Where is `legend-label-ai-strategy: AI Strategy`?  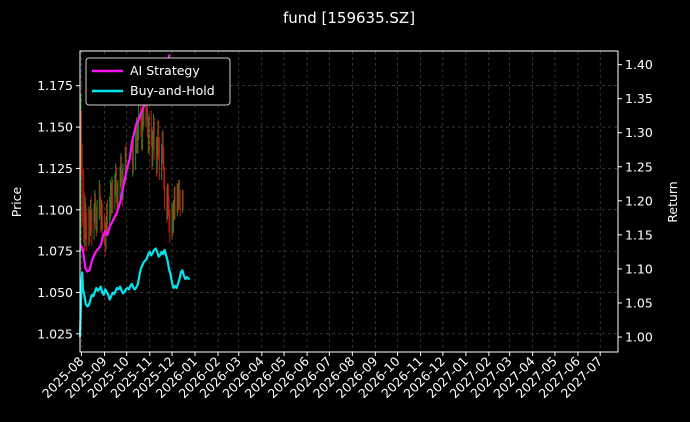 legend-label-ai-strategy: AI Strategy is located at coordinates (165, 70).